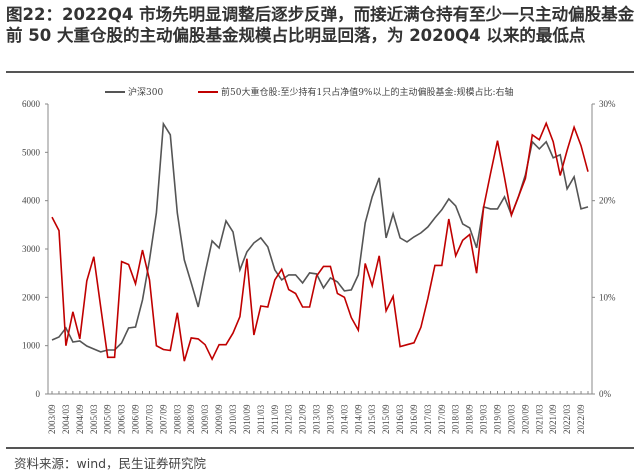  I want to click on right-tick-label: 30%, so click(607, 104).